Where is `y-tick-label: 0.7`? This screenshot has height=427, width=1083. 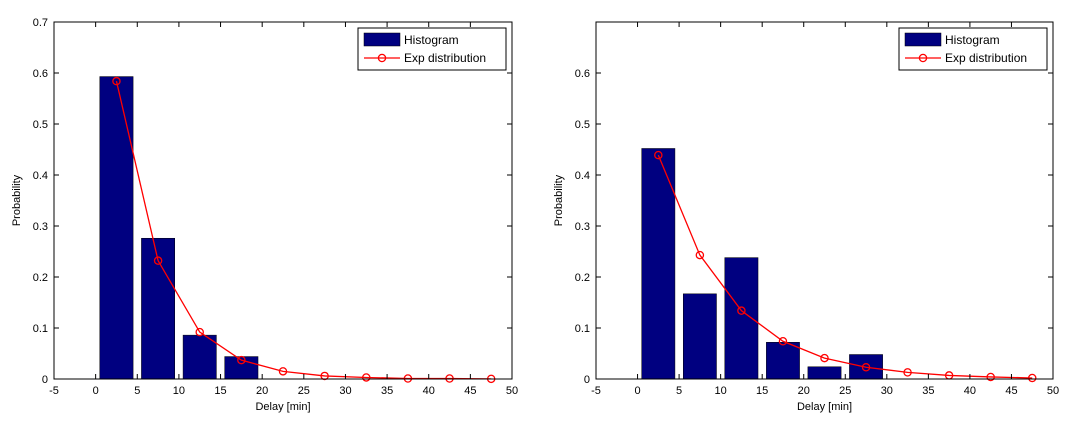
y-tick-label: 0.7 is located at coordinates (40, 23).